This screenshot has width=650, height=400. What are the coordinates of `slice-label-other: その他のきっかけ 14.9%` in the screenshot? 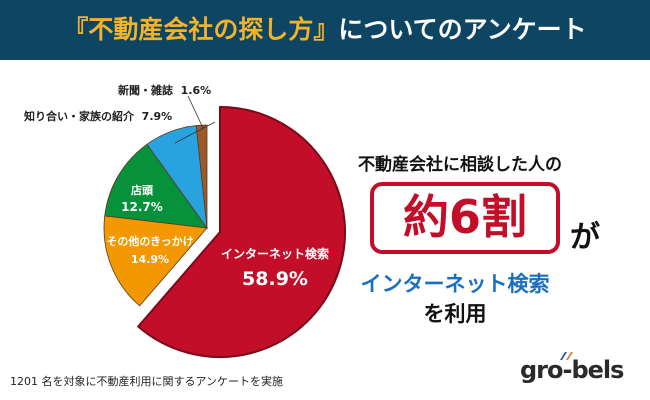 It's located at (150, 249).